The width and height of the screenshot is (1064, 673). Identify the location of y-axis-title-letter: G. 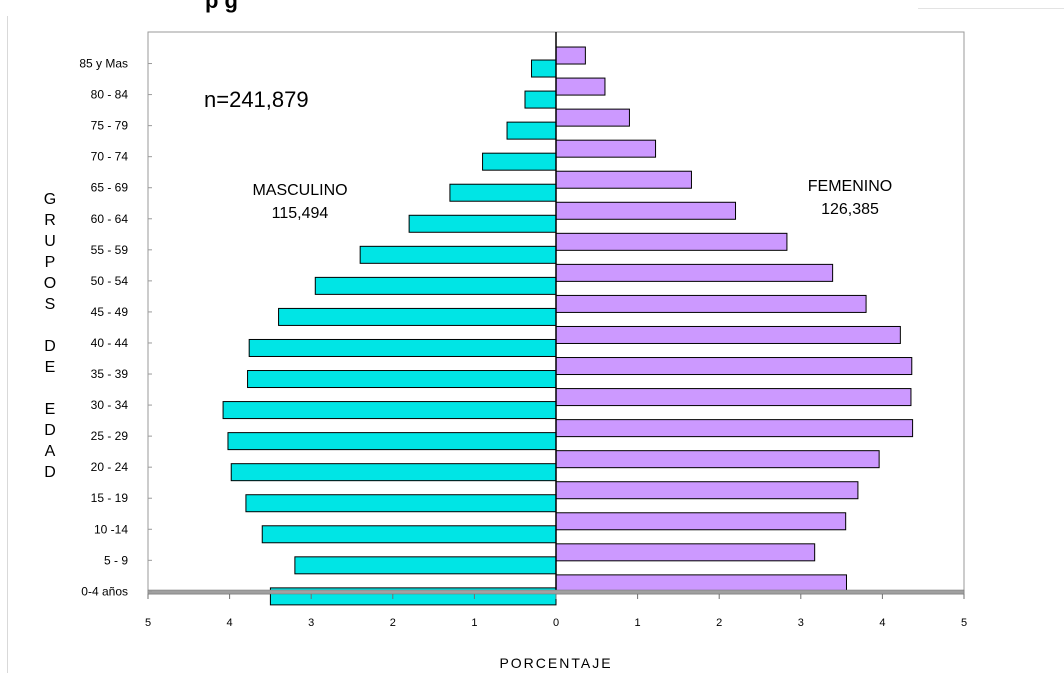
(50, 199).